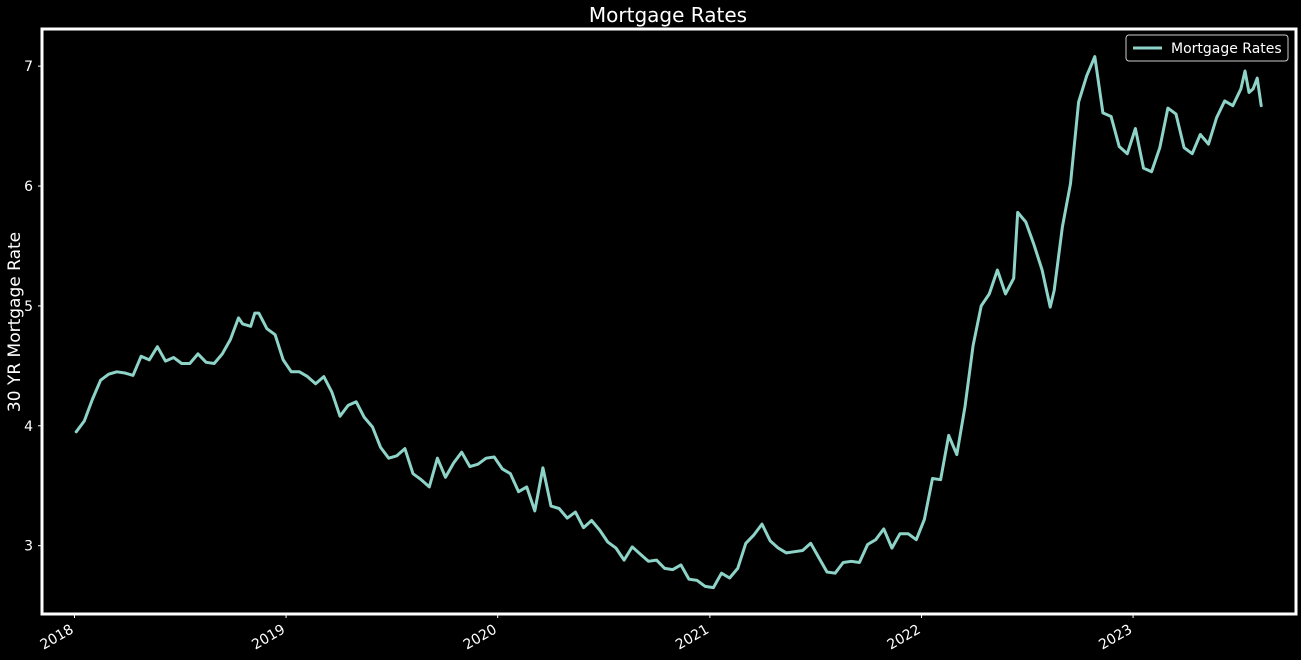  What do you see at coordinates (692, 638) in the screenshot?
I see `x-tick-label: 2021` at bounding box center [692, 638].